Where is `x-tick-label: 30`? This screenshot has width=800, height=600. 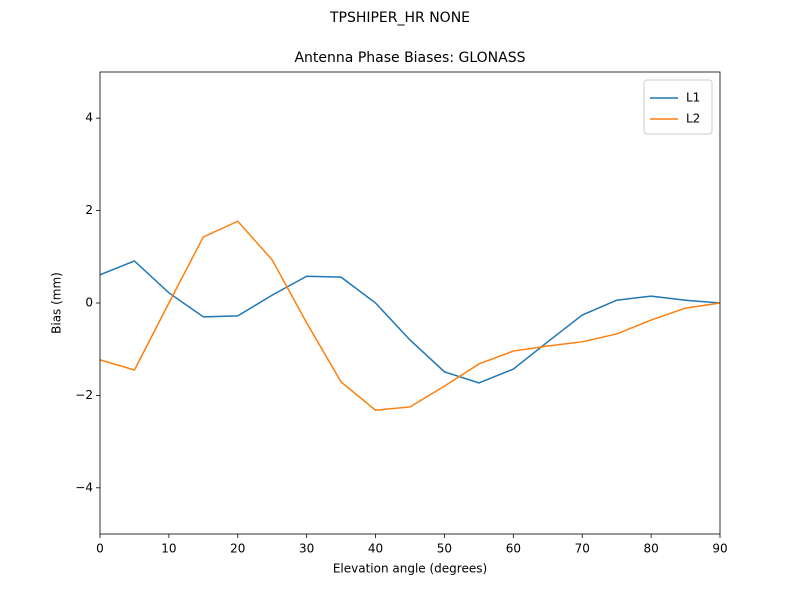 x-tick-label: 30 is located at coordinates (306, 549).